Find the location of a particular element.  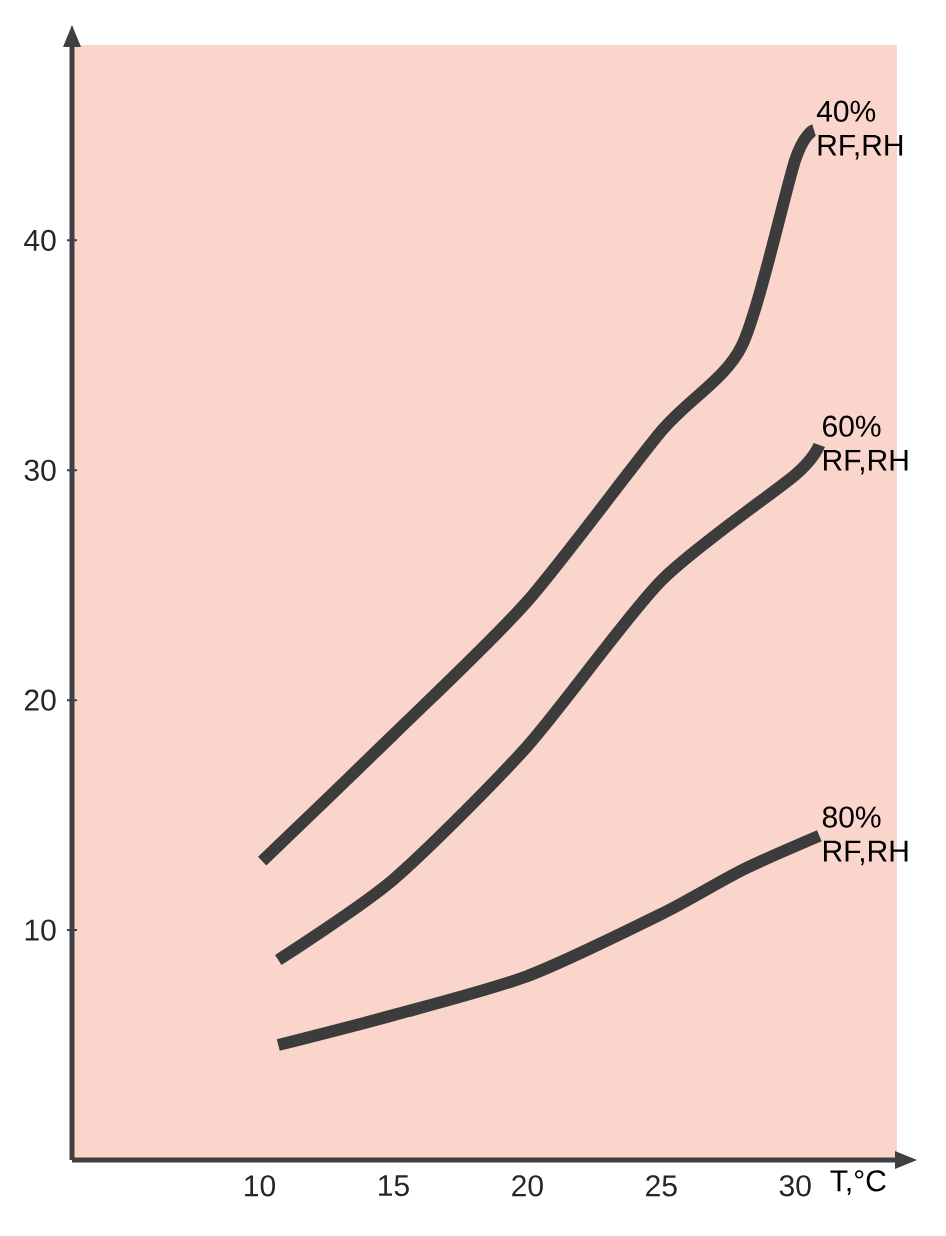

y-tick-label: 10 is located at coordinates (40, 930).